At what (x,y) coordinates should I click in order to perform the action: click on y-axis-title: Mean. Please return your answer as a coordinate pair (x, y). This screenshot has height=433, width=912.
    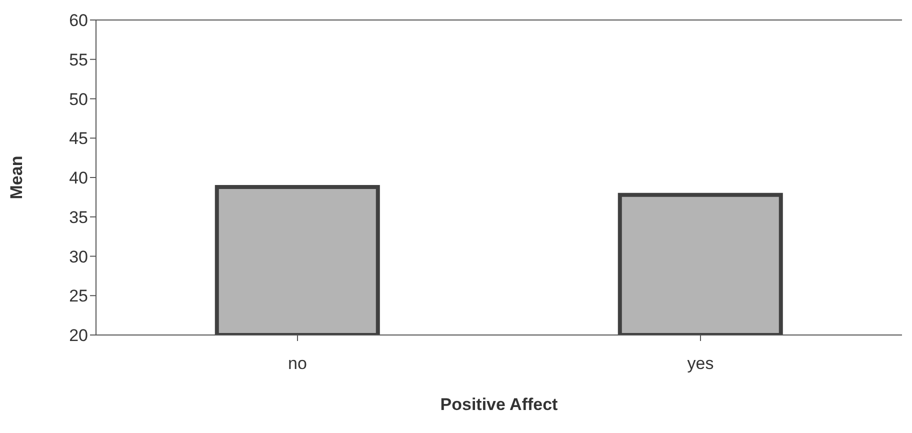
    Looking at the image, I should click on (16, 178).